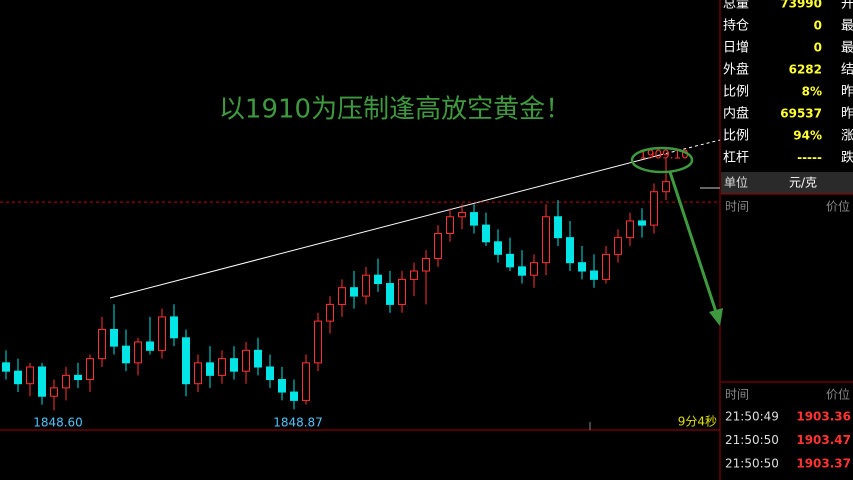 This screenshot has height=480, width=853. Describe the element at coordinates (807, 136) in the screenshot. I see `stat-value: 94%` at that location.